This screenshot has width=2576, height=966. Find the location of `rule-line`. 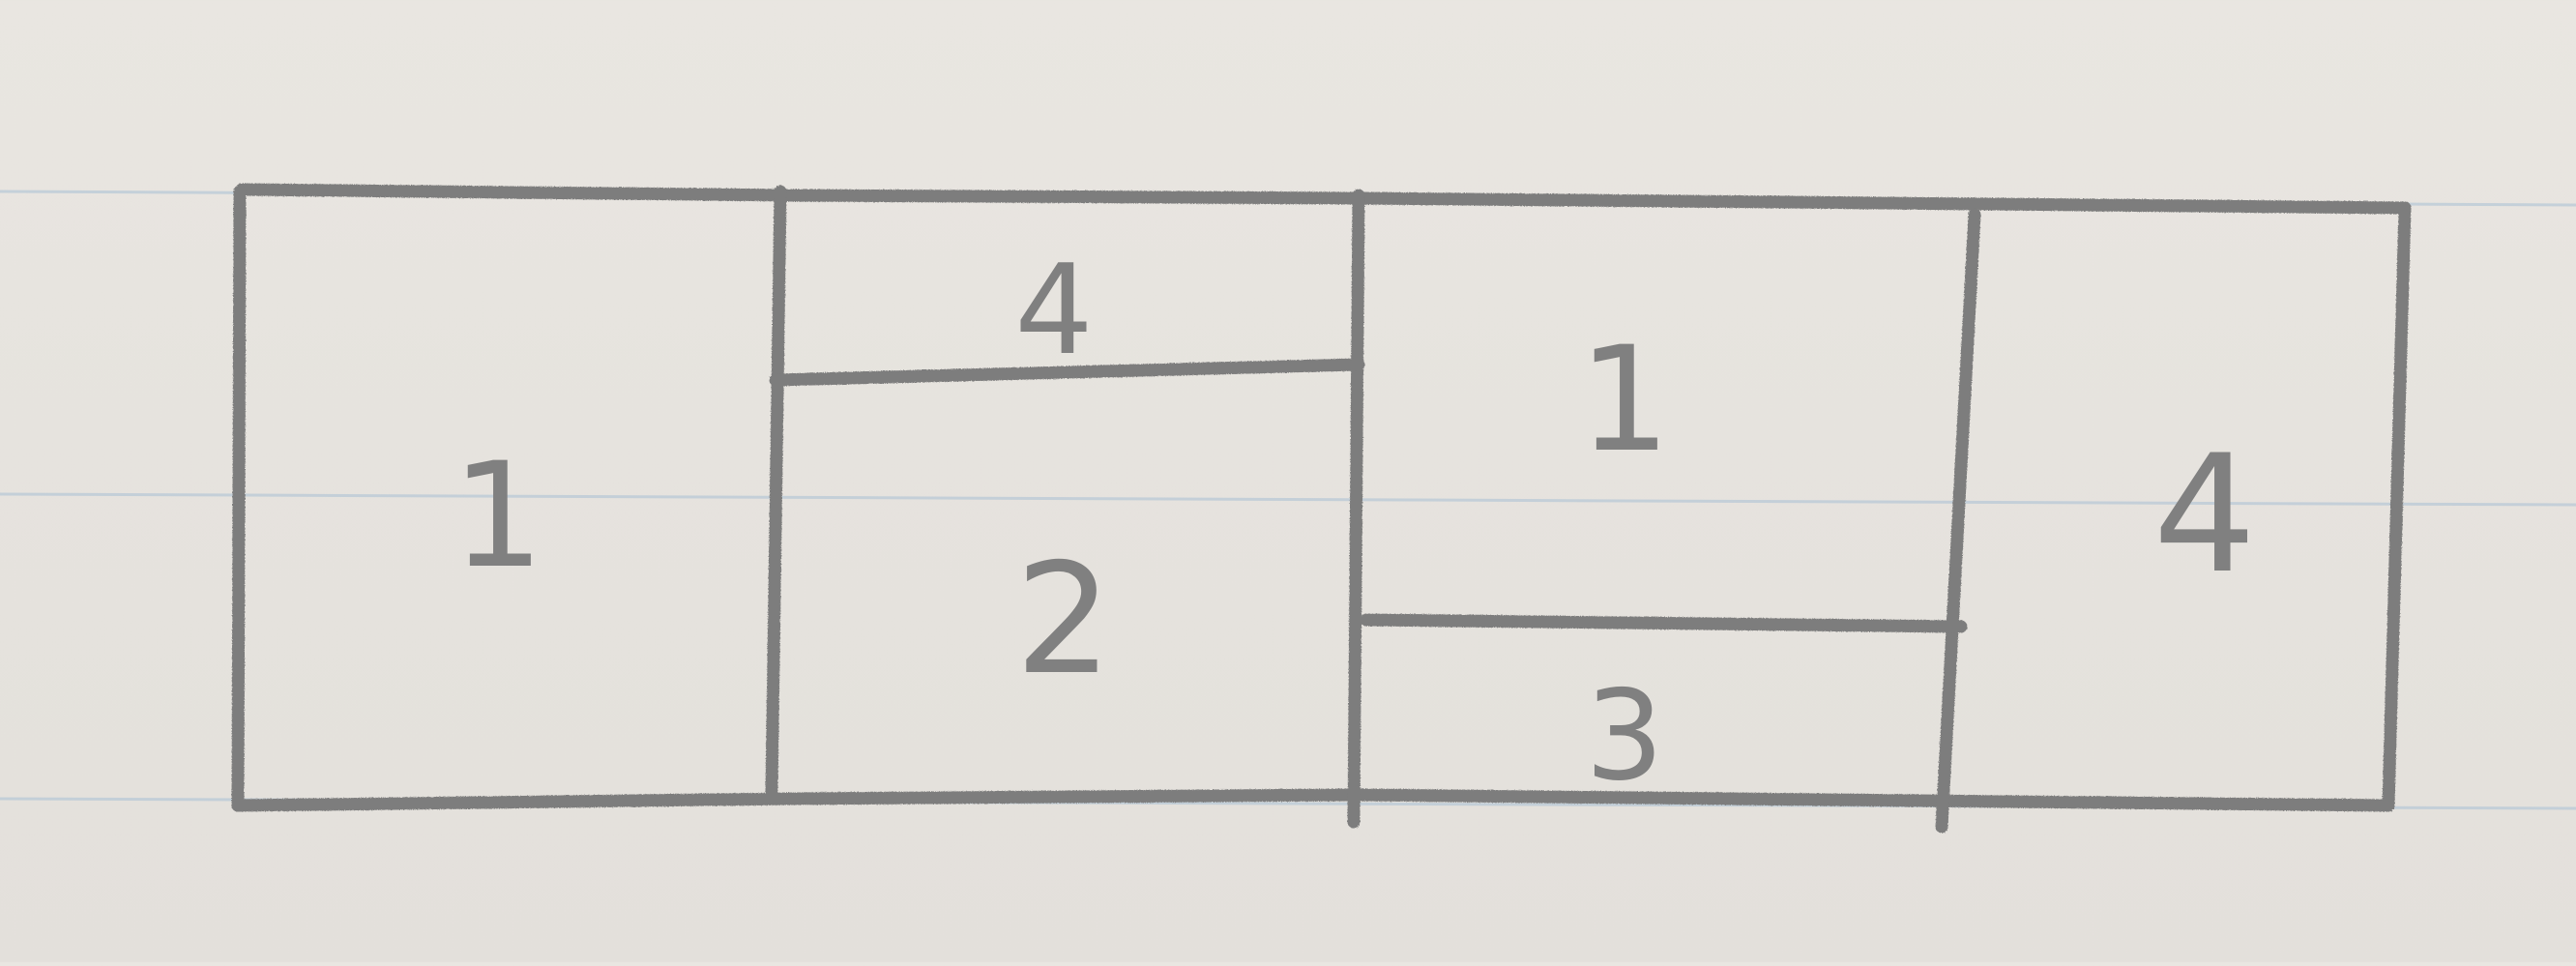

rule-line is located at coordinates (1288, 499).